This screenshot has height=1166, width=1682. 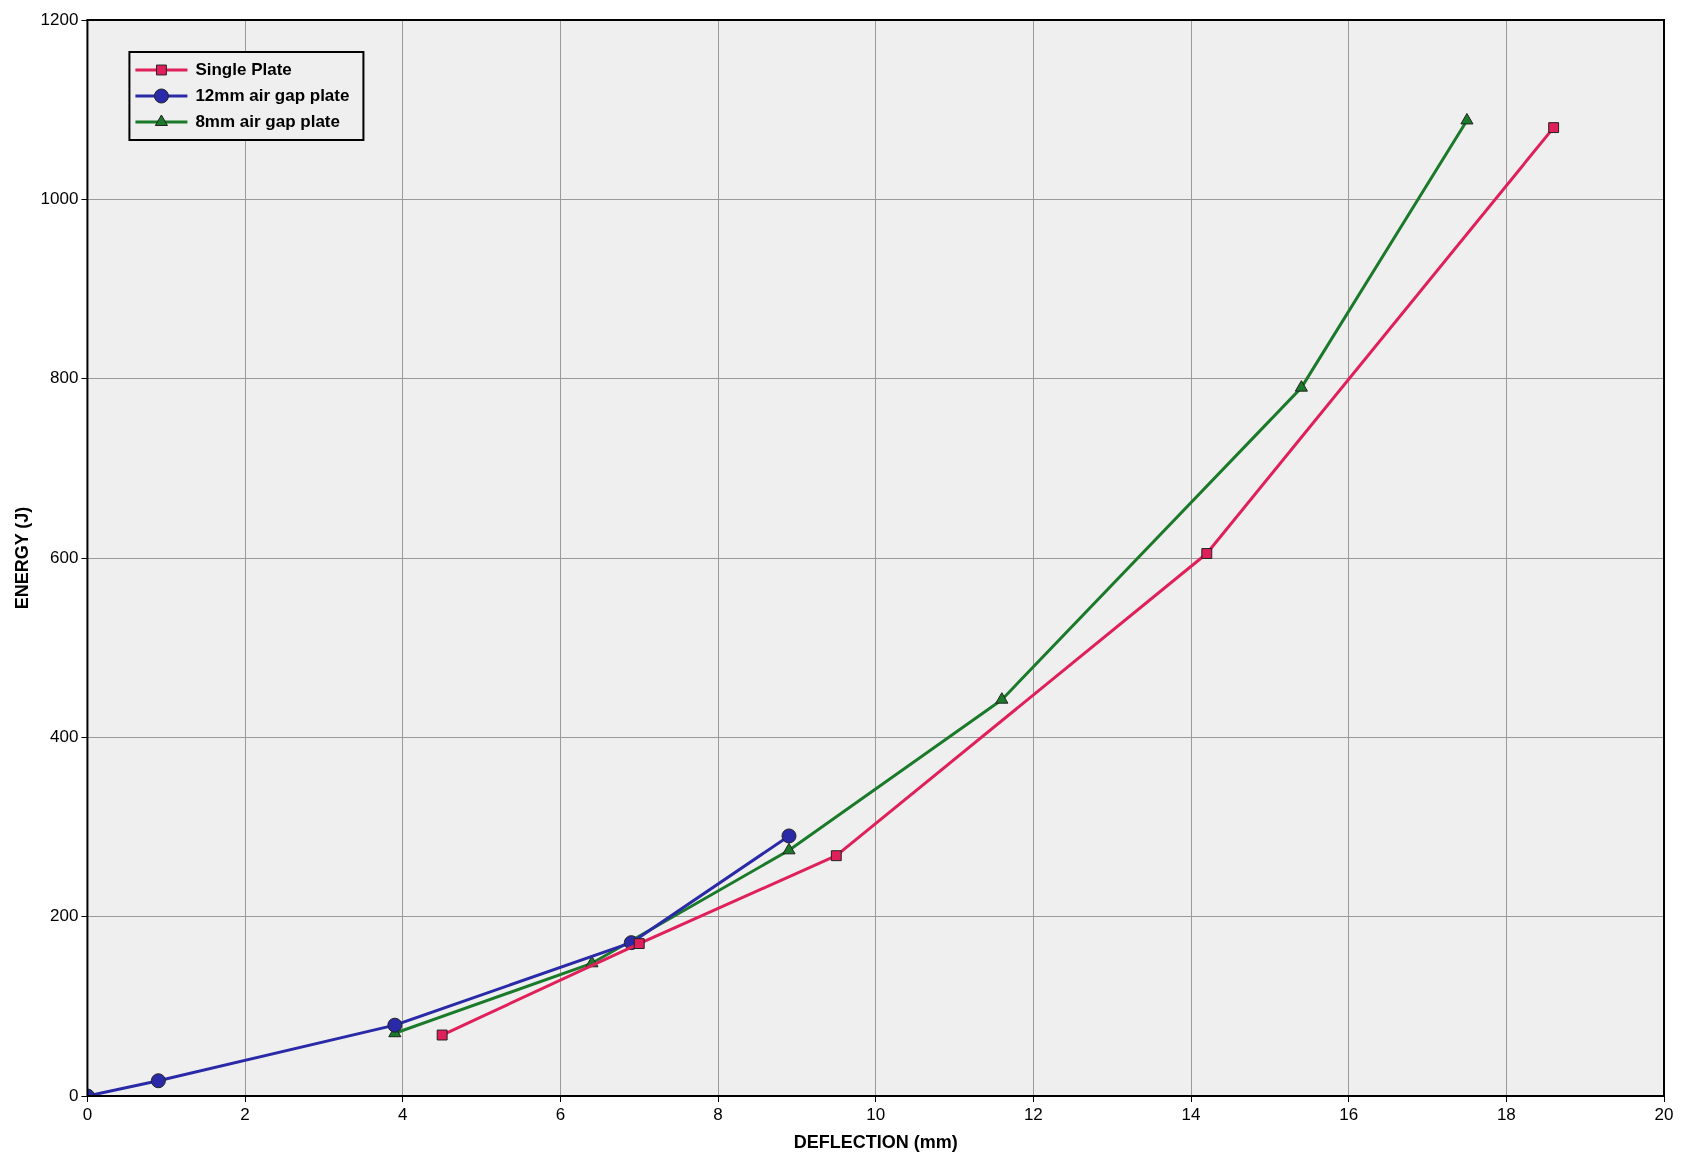 What do you see at coordinates (64, 916) in the screenshot?
I see `y-tick-label: 200` at bounding box center [64, 916].